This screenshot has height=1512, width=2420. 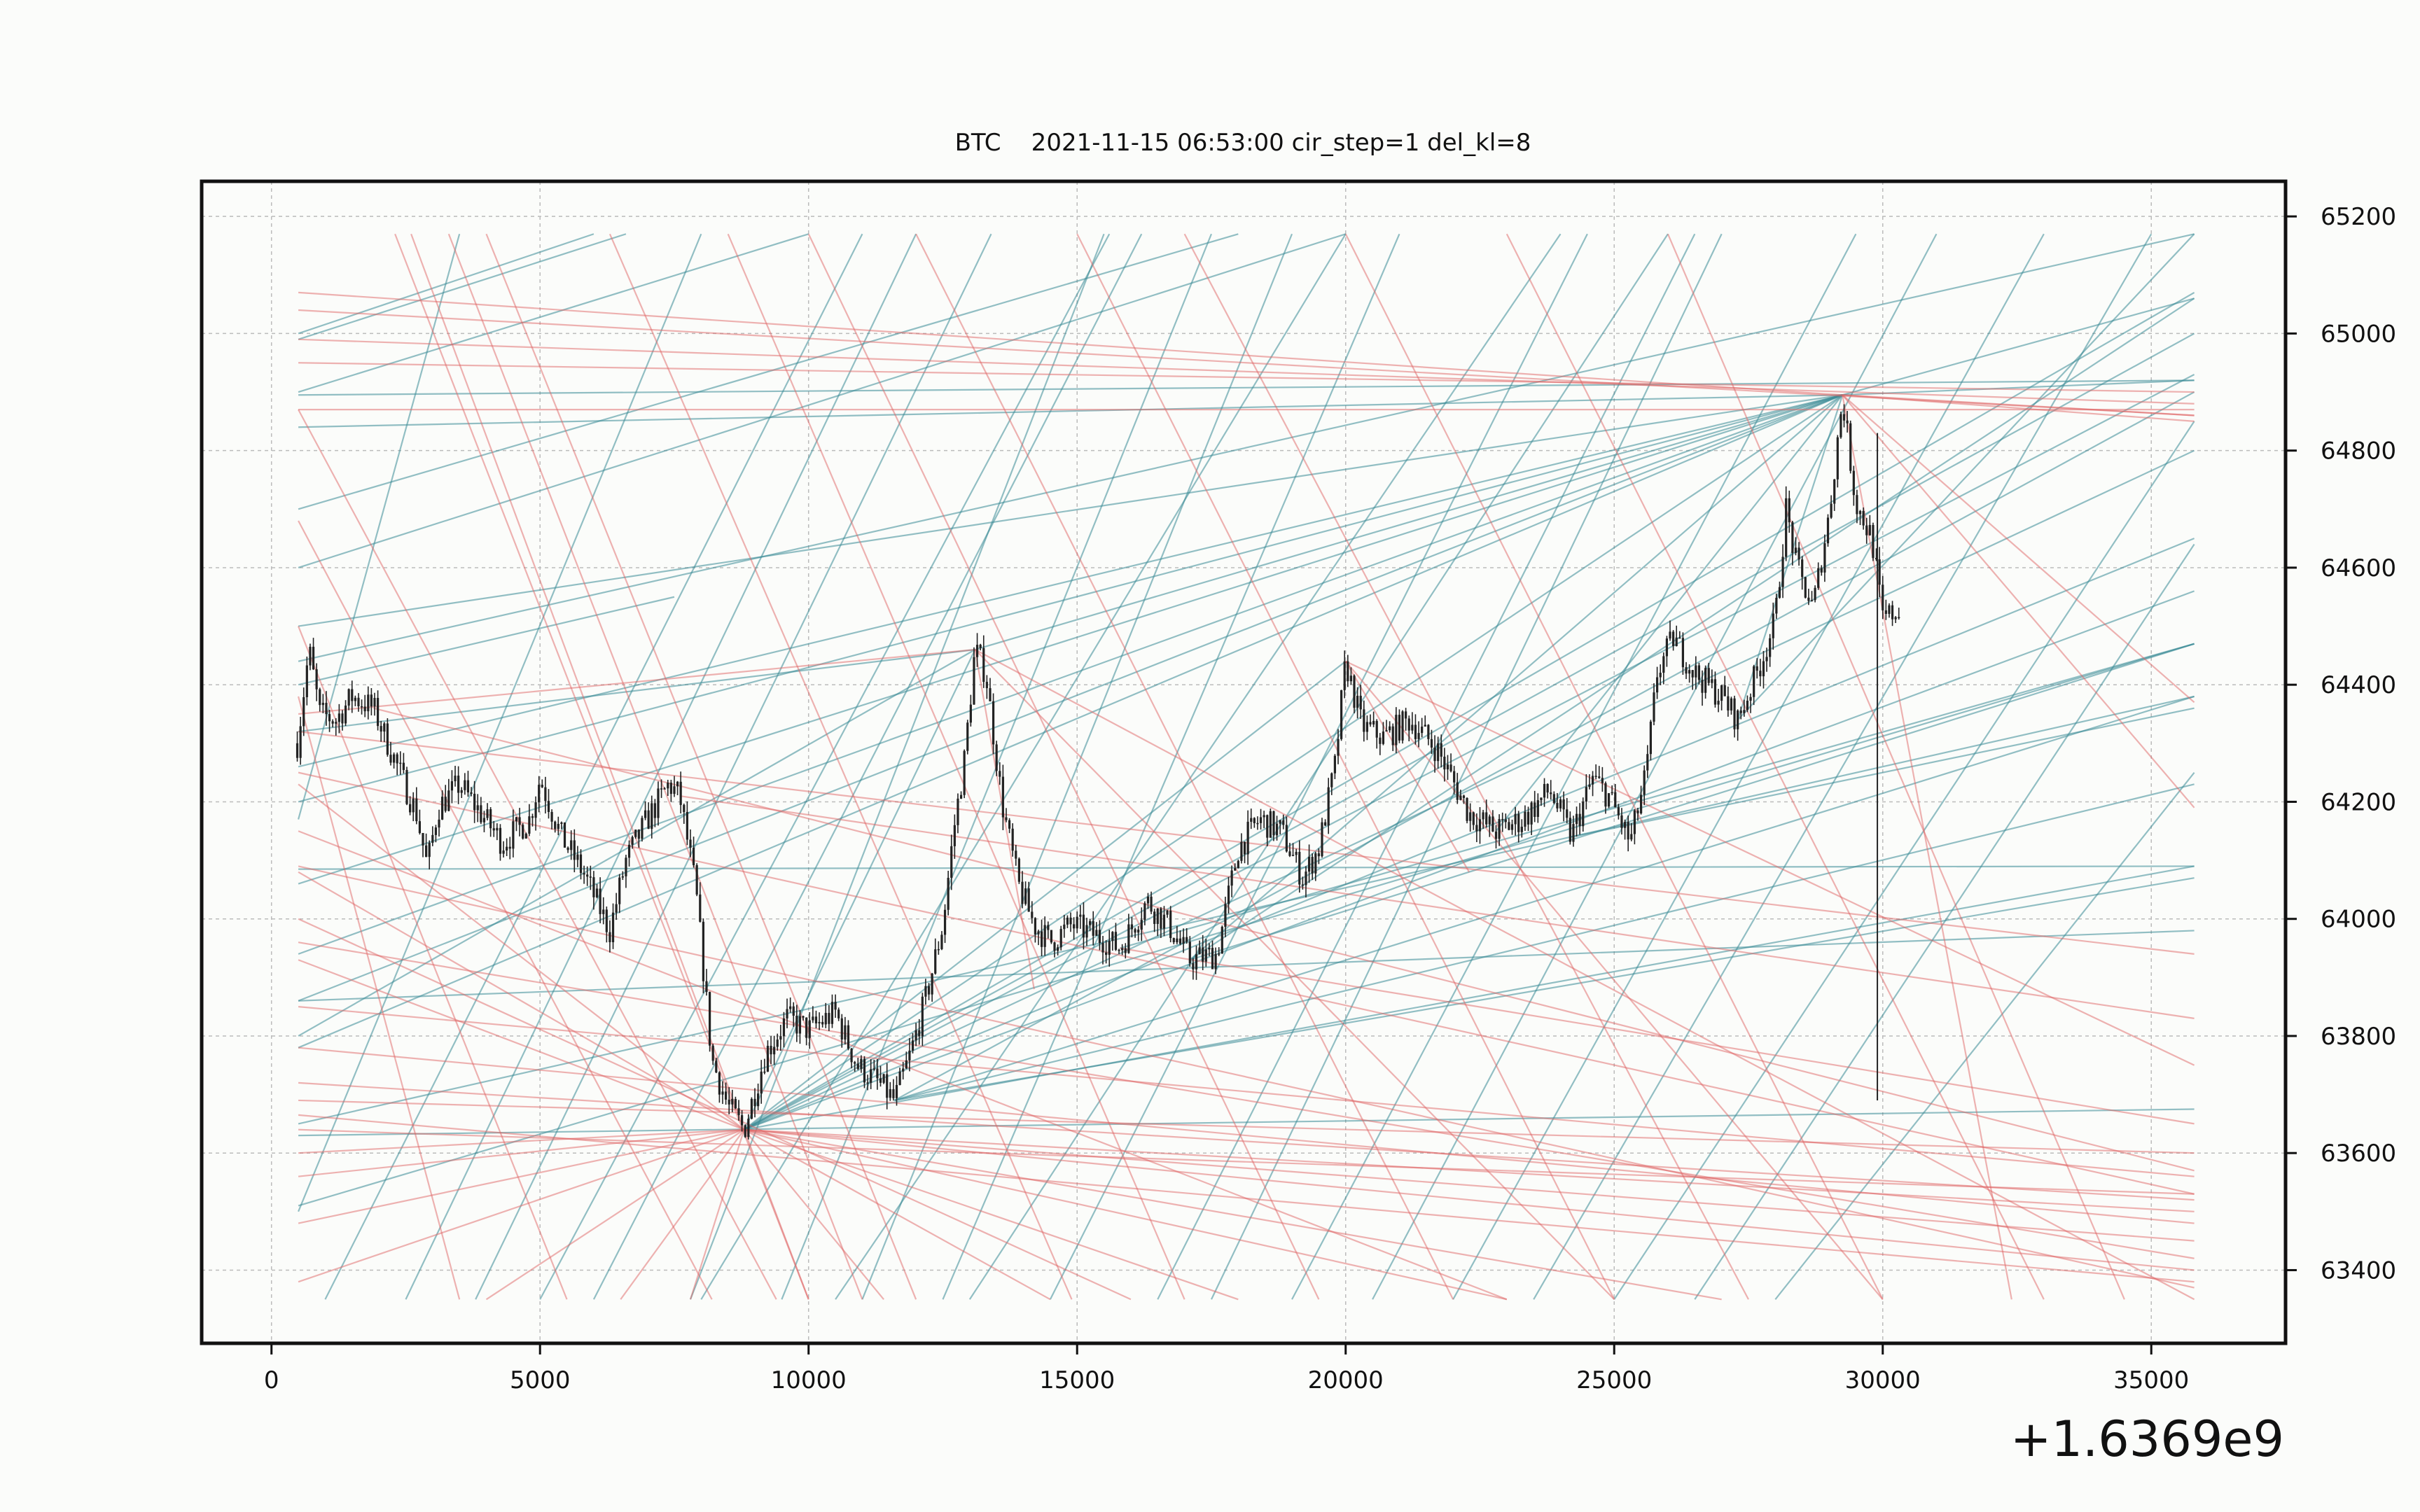 I want to click on x-tick-label: 25000, so click(x=1614, y=1380).